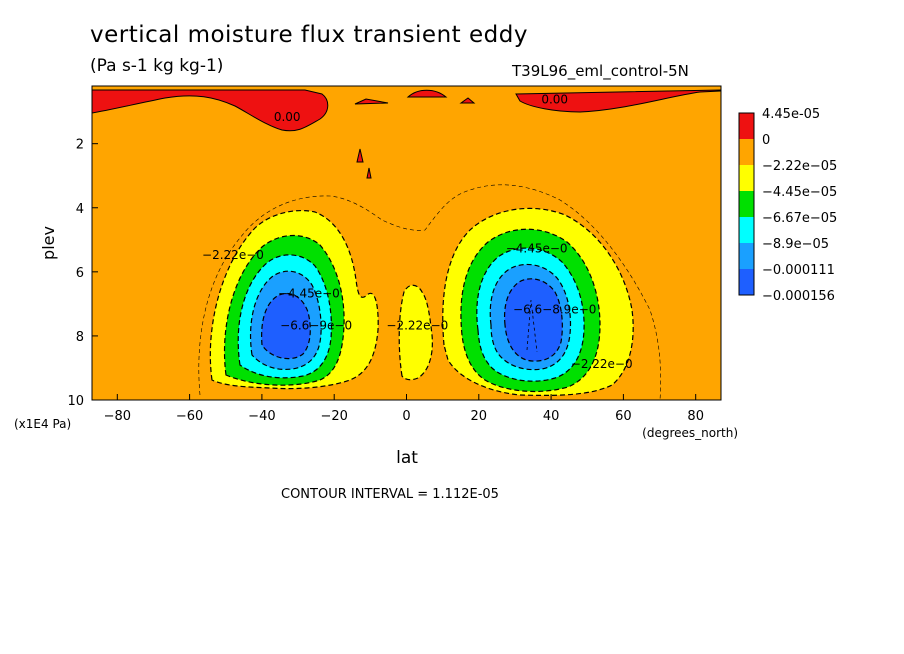 Image resolution: width=904 pixels, height=654 pixels. I want to click on colorbar-label: −0.000111, so click(798, 270).